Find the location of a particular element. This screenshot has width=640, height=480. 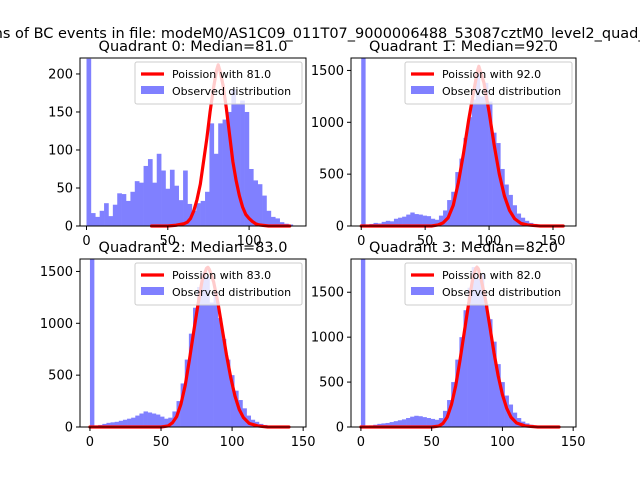

subplot-title: Quadrant 2: Median=83.0 is located at coordinates (193, 248).